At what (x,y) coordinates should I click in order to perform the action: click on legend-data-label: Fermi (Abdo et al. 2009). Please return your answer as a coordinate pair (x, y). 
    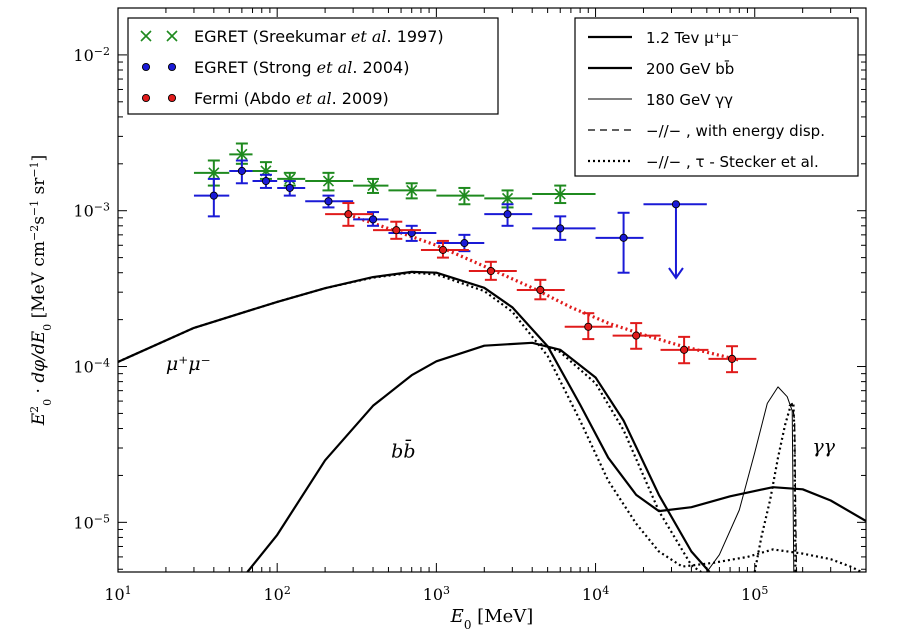
    Looking at the image, I should click on (291, 98).